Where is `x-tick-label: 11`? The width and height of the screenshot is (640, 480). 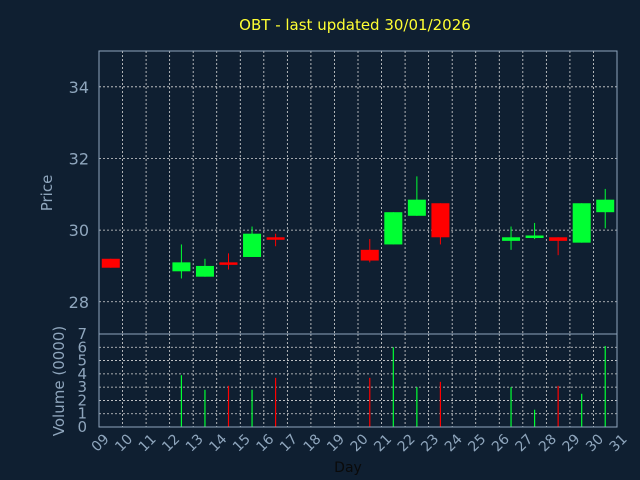
x-tick-label: 11 is located at coordinates (148, 443).